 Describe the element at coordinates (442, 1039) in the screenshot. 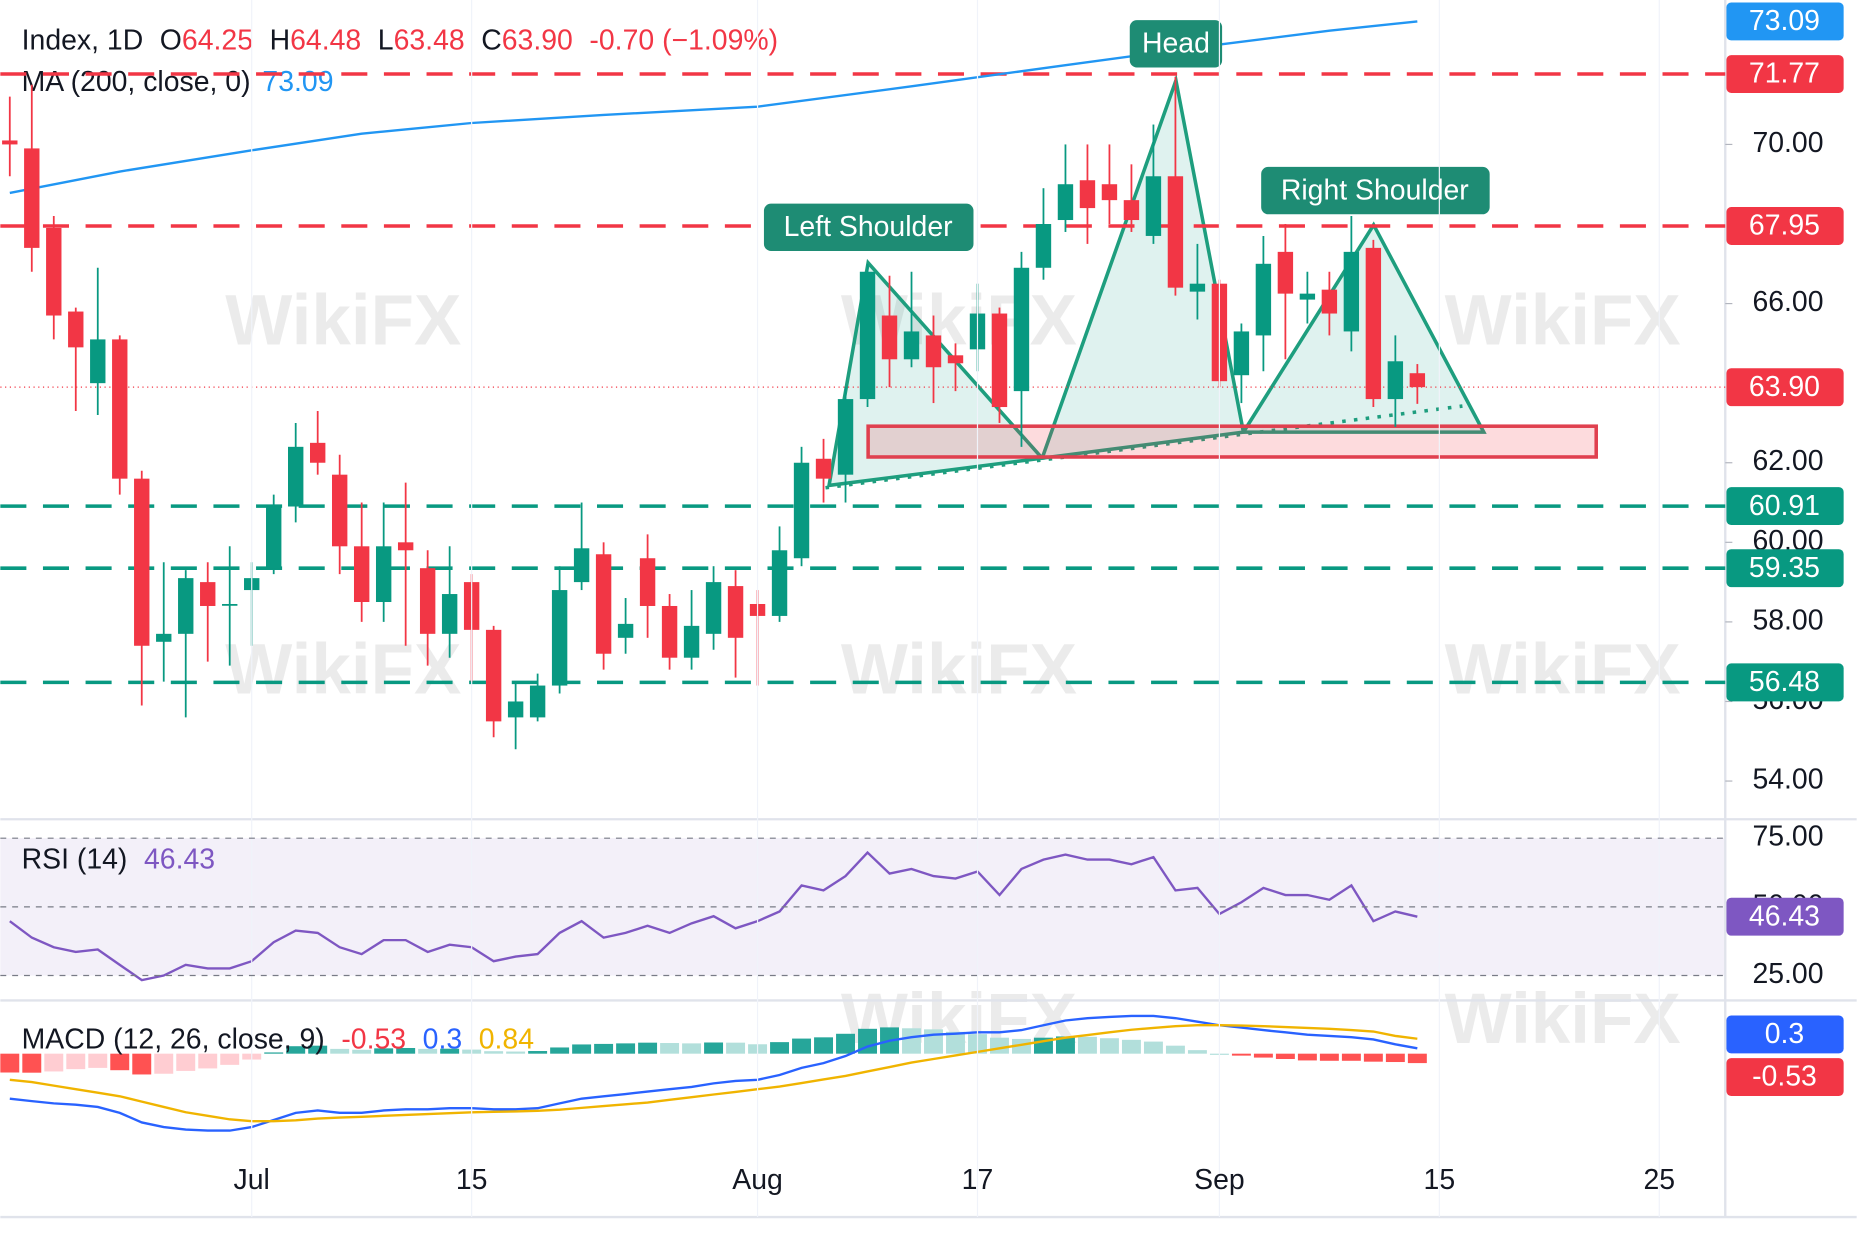

I see `macd-value: 0.3` at that location.